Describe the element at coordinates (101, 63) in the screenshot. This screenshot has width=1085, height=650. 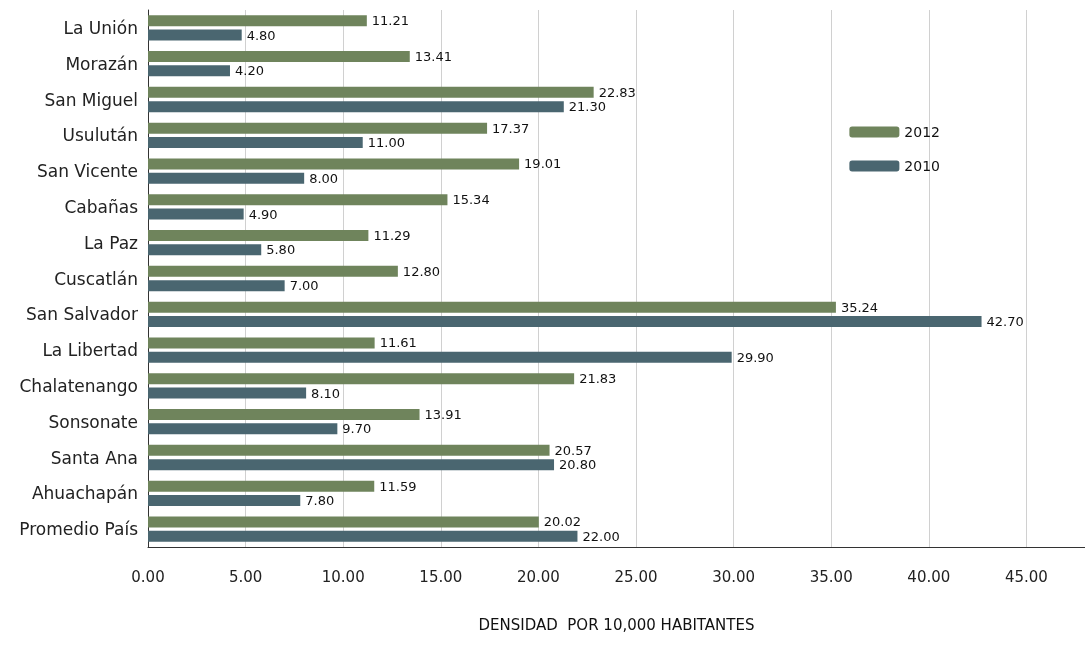
I see `y-tick-label: Morazán` at that location.